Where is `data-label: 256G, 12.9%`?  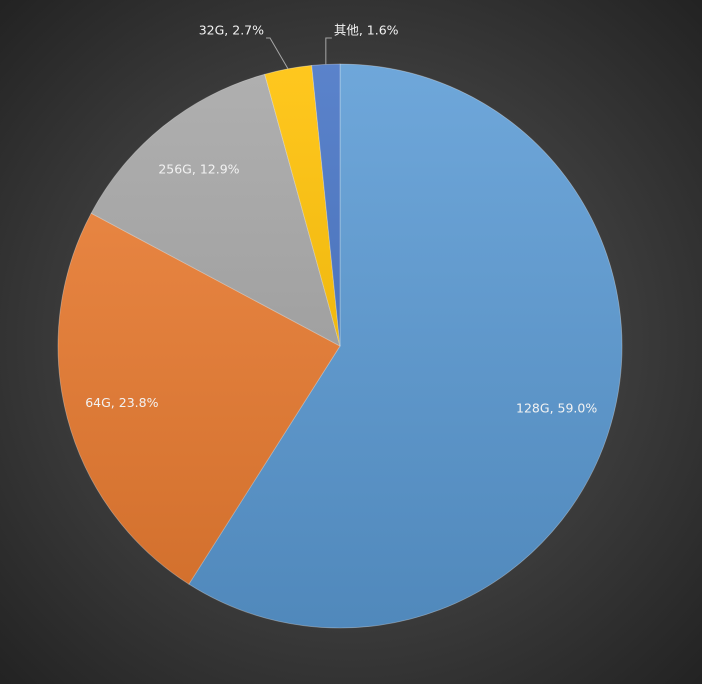
data-label: 256G, 12.9% is located at coordinates (198, 168).